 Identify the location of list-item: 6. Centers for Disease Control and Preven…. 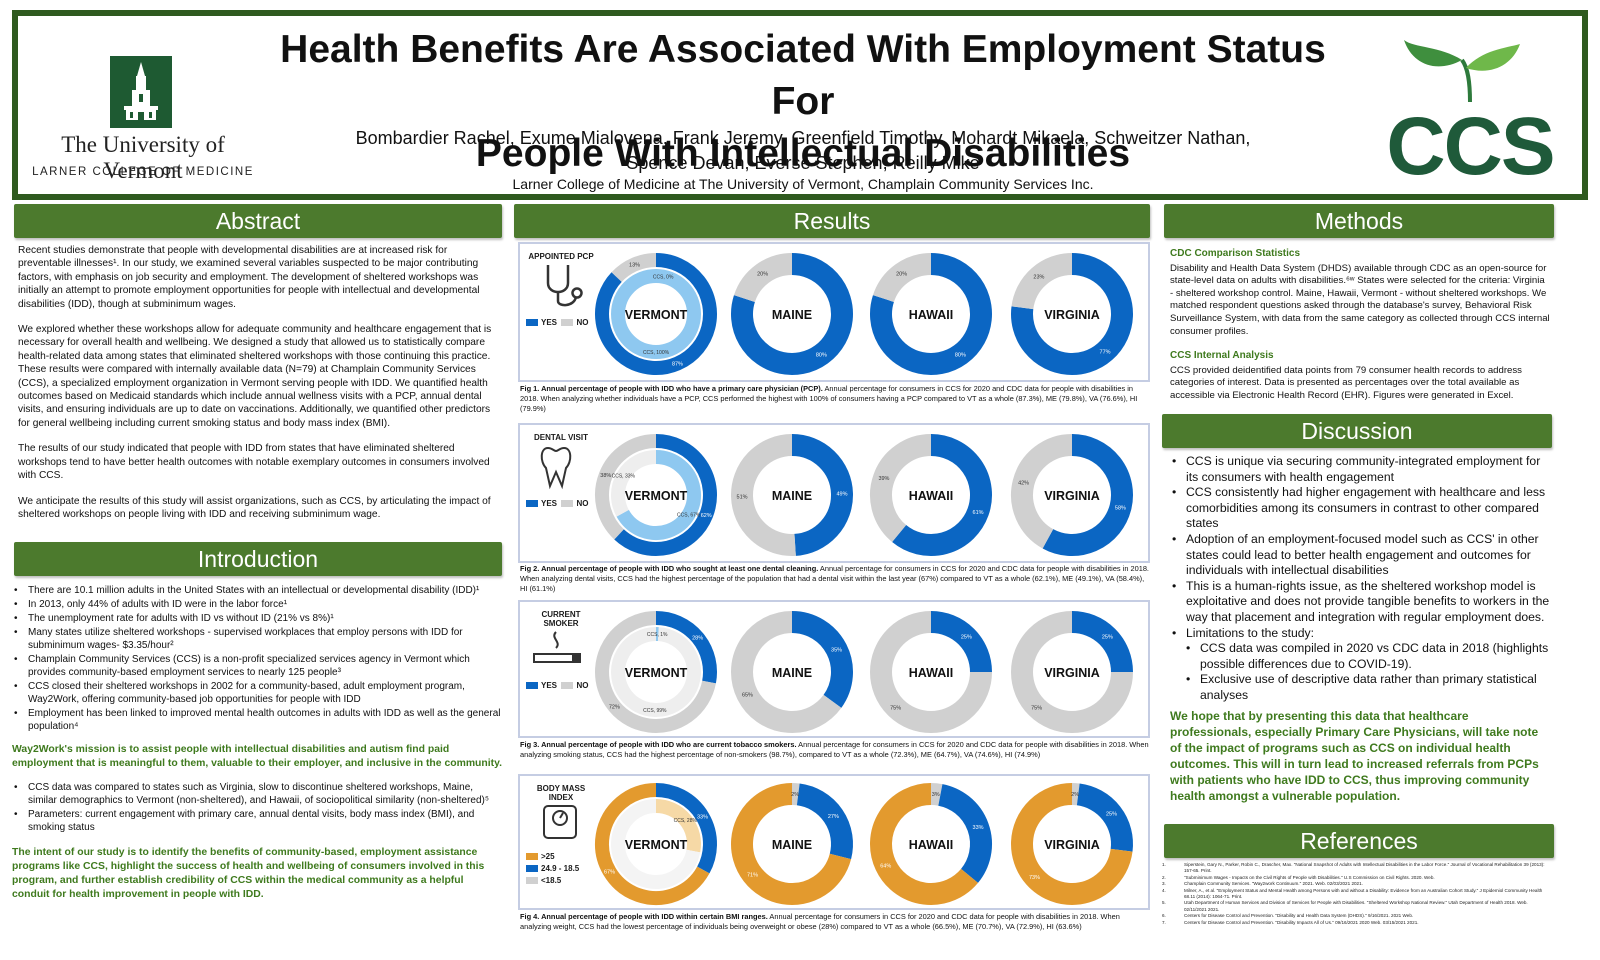
(1288, 916).